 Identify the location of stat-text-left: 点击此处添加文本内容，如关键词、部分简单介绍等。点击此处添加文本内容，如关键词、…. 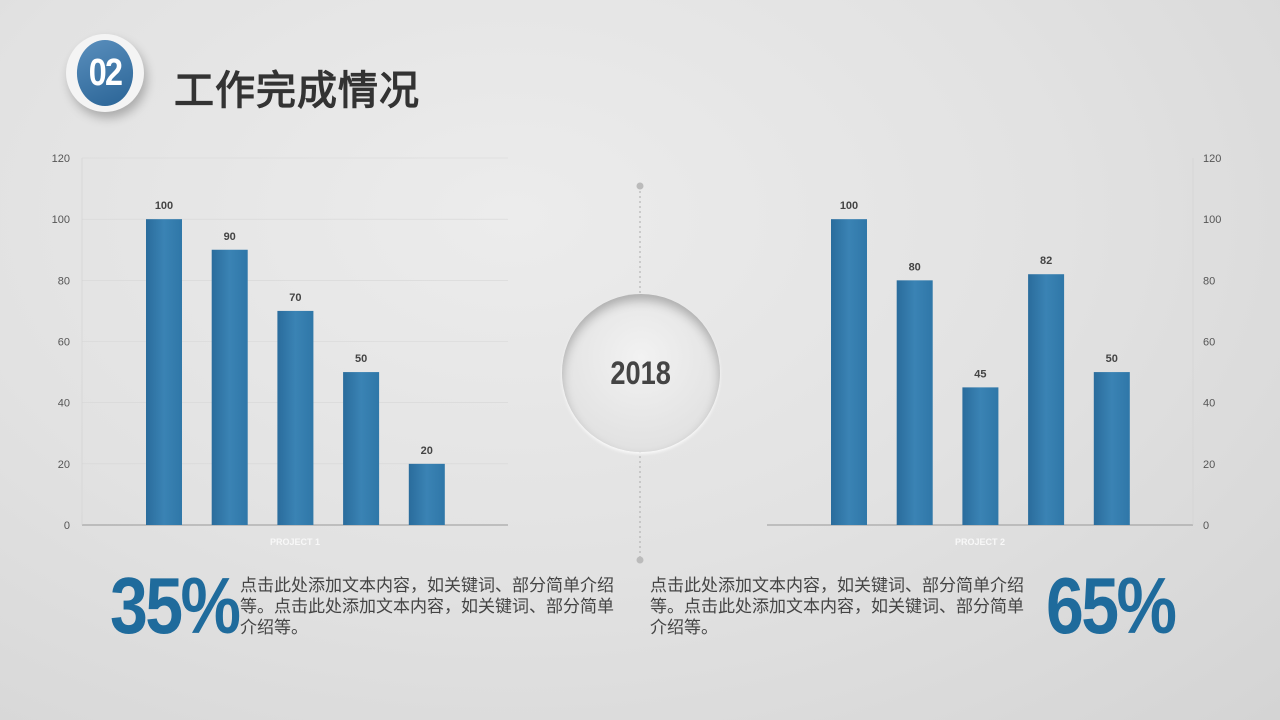
(427, 607).